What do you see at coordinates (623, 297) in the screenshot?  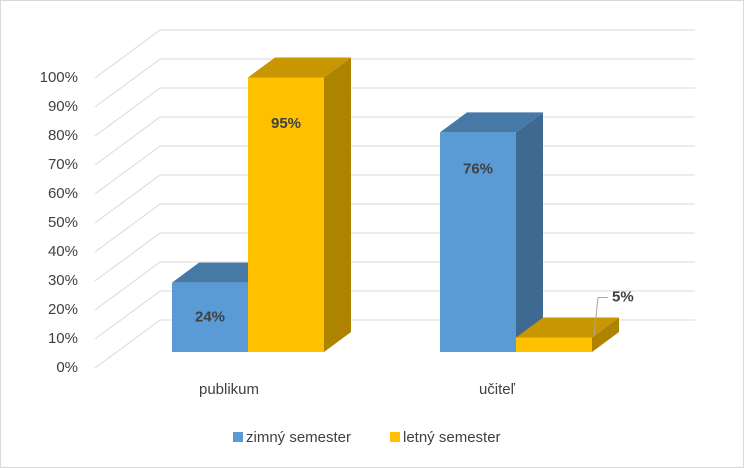 I see `data-label: 5%` at bounding box center [623, 297].